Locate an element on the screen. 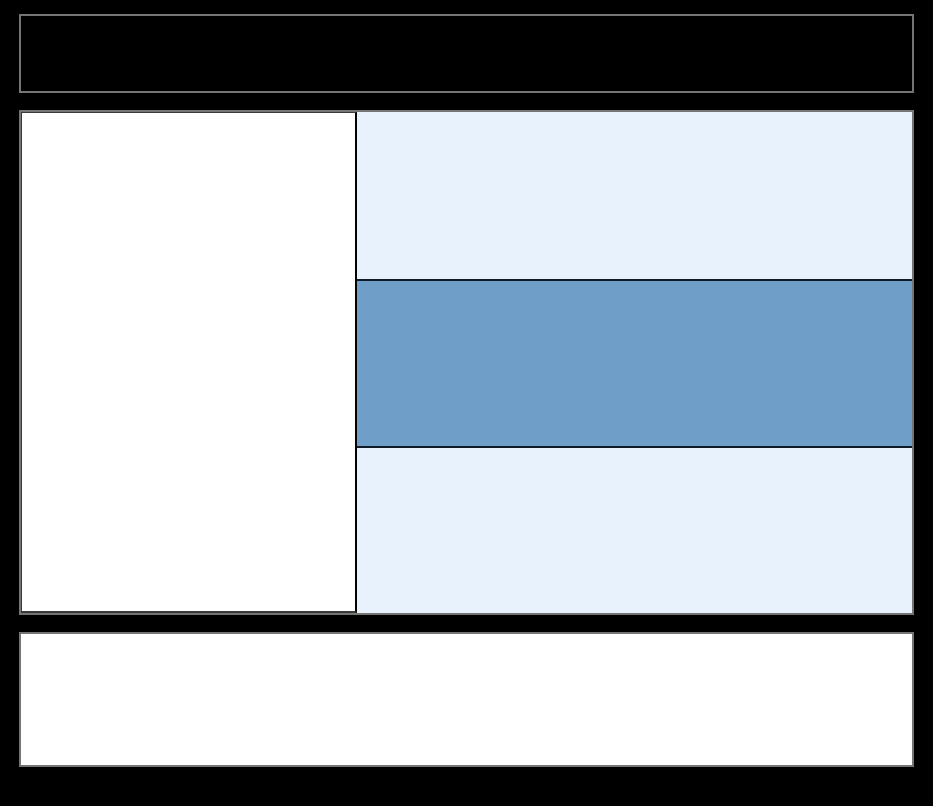  content-row-top is located at coordinates (634, 195).